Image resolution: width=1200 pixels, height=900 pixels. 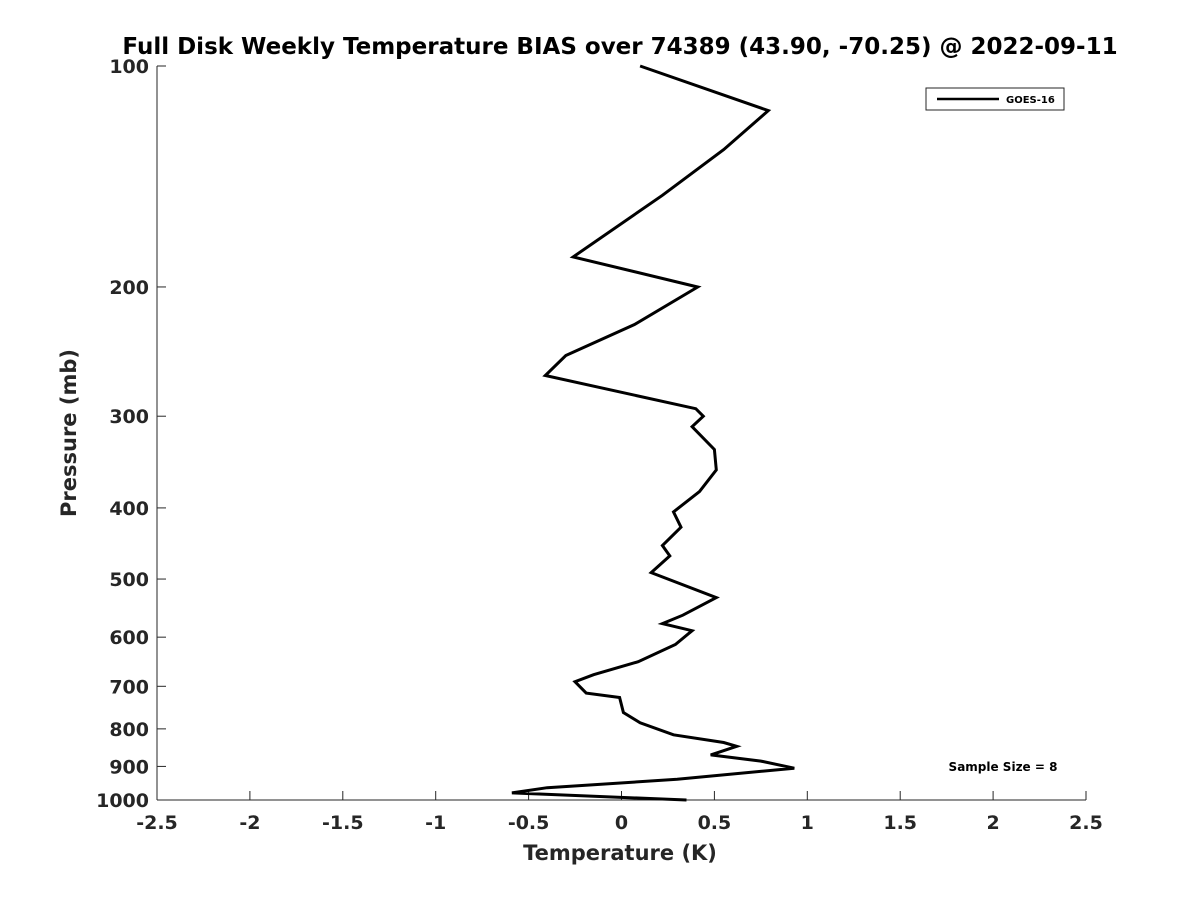 I want to click on x-ticks: -2.5 -2 -1.5 -1 -0.5 0 0.5 1 1.5 2 2.5, so click(x=619, y=812).